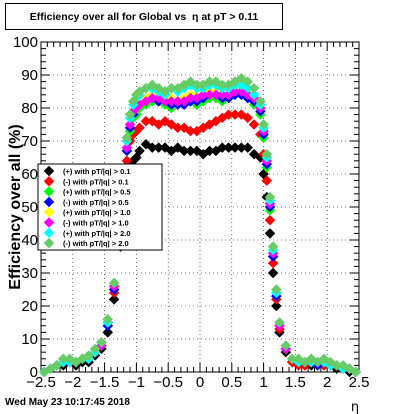  Describe the element at coordinates (105, 382) in the screenshot. I see `x-tick-label: −1.5` at that location.